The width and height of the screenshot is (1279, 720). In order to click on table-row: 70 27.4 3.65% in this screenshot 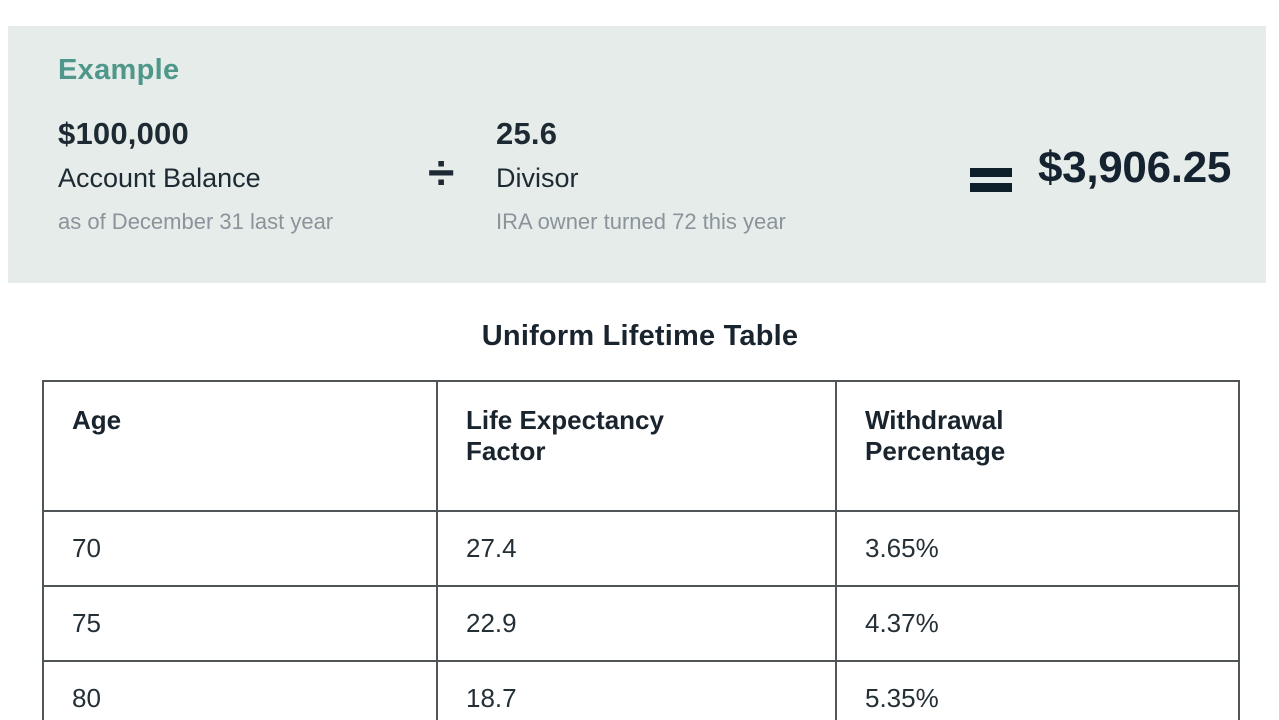, I will do `click(641, 548)`.